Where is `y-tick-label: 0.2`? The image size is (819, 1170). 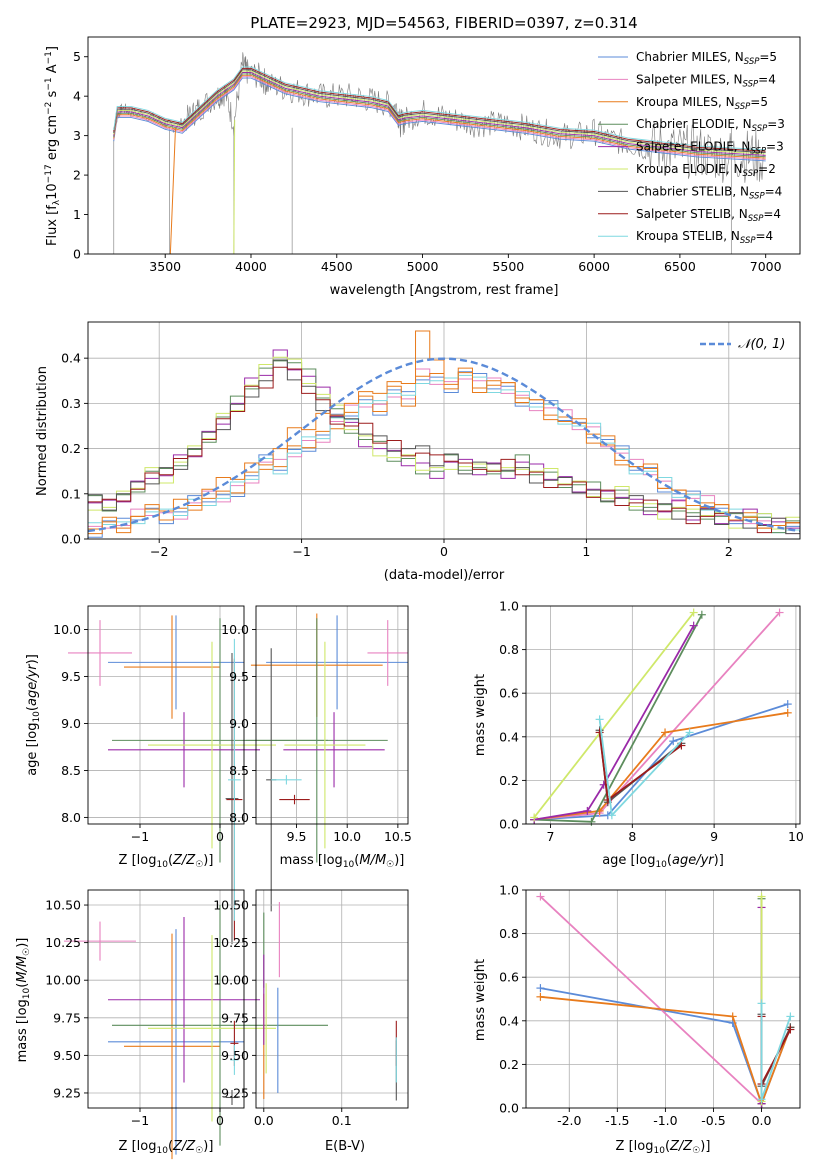
y-tick-label: 0.2 is located at coordinates (509, 1064).